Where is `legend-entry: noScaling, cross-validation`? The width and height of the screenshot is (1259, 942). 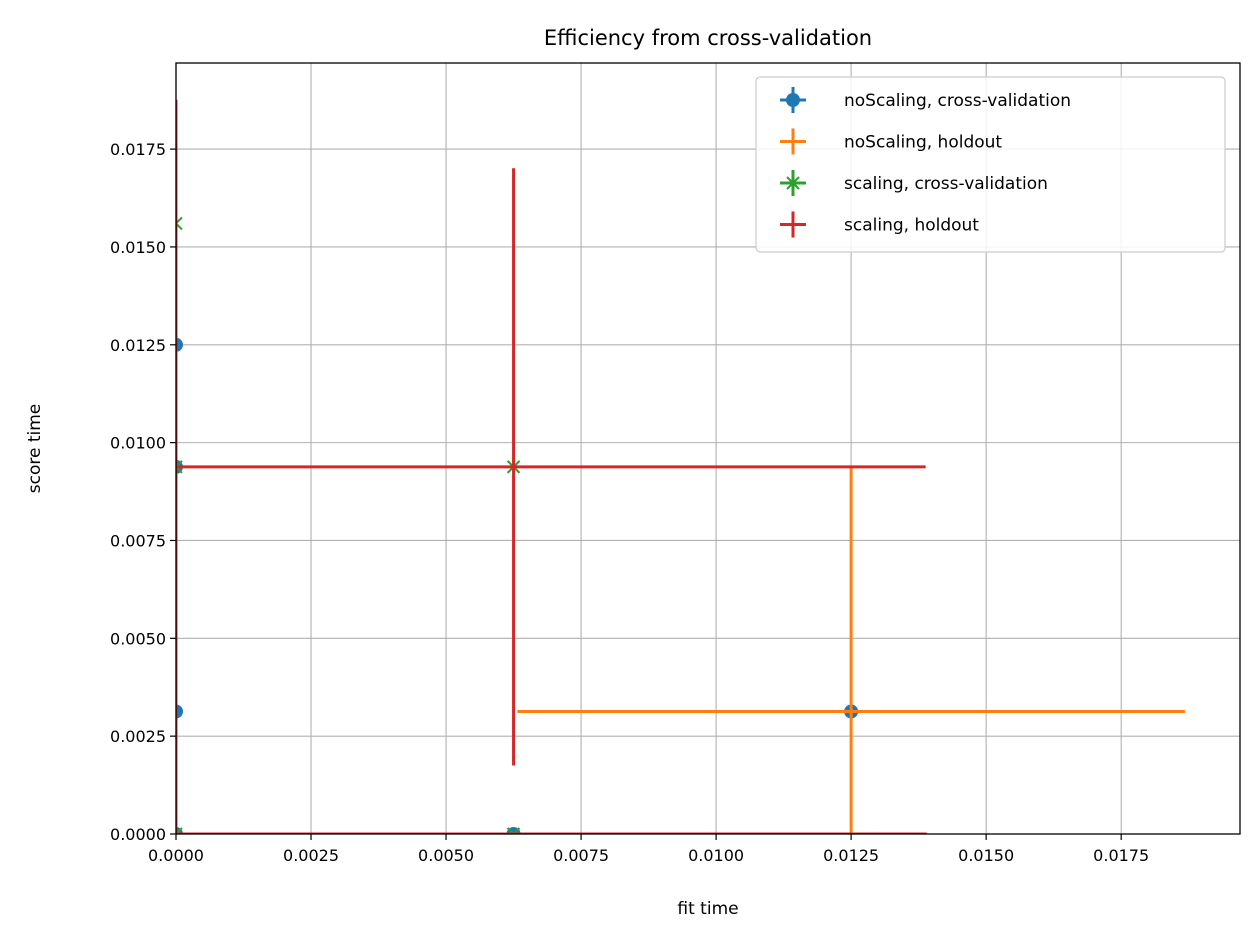
legend-entry: noScaling, cross-validation is located at coordinates (925, 100).